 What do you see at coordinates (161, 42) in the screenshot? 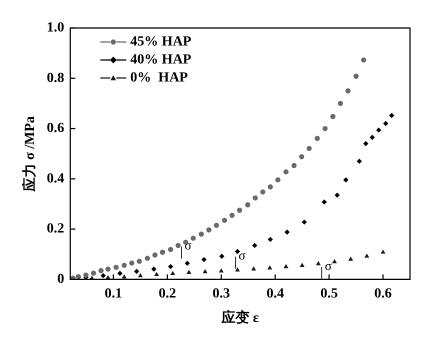
I see `legend-label: 45% HAP` at bounding box center [161, 42].